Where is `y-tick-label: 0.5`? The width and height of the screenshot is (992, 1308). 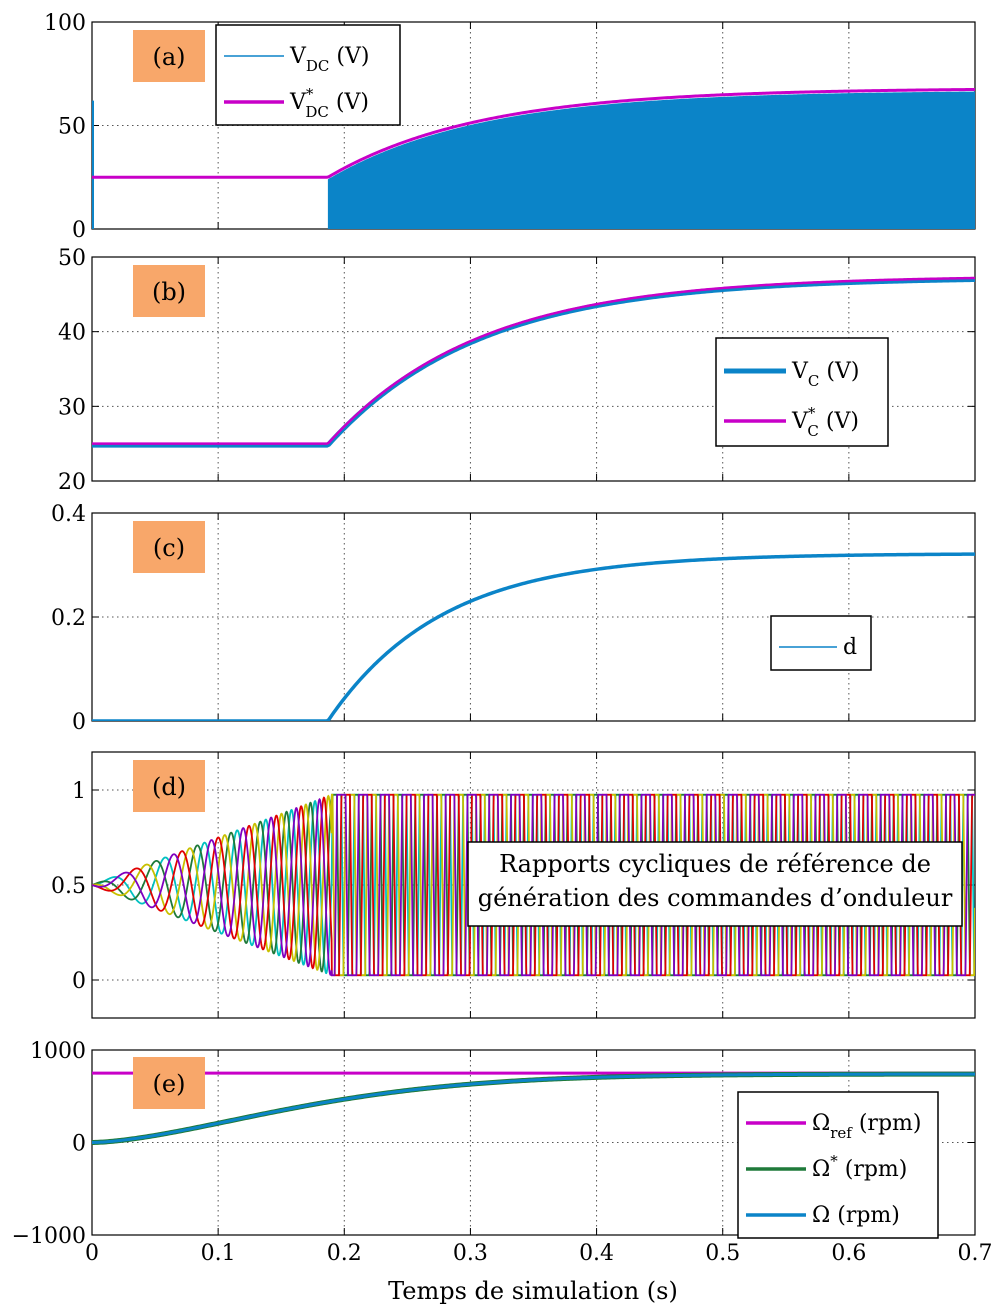 y-tick-label: 0.5 is located at coordinates (68, 886).